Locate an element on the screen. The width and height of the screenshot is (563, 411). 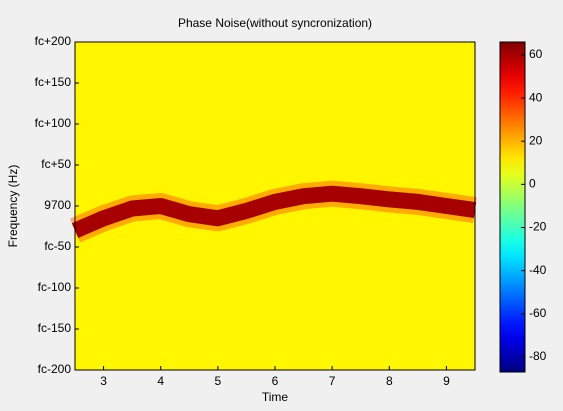
y-tick-label: fc+200 is located at coordinates (53, 41).